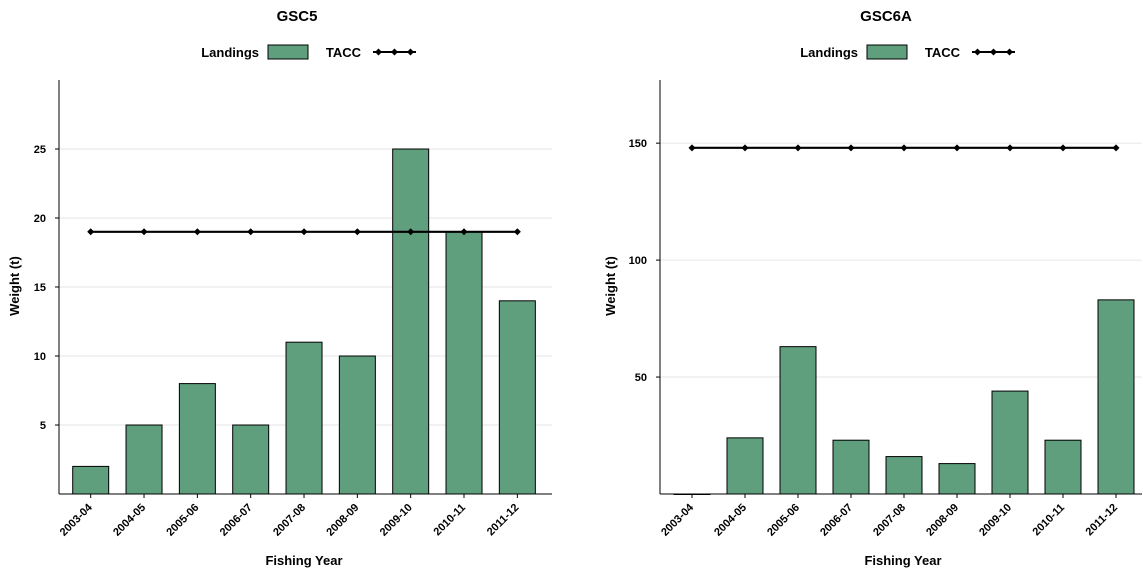 The width and height of the screenshot is (1143, 571). Describe the element at coordinates (297, 16) in the screenshot. I see `chart-title: GSC5` at that location.